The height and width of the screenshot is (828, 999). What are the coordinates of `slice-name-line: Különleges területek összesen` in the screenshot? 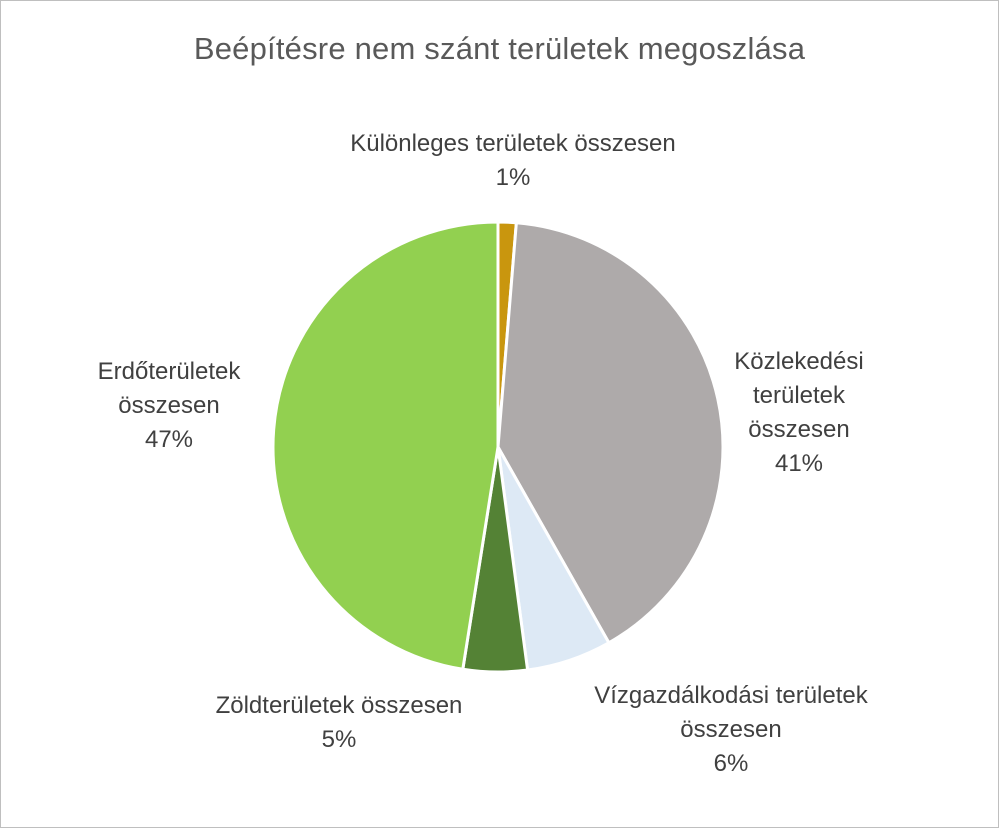 It's located at (513, 143).